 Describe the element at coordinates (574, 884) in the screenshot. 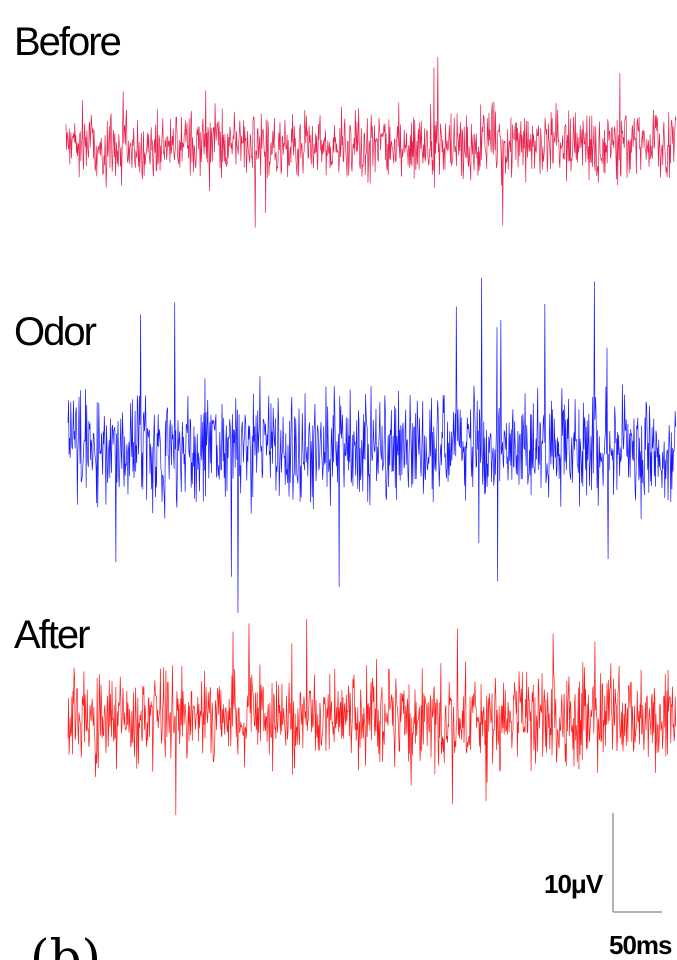

I see `scale-bar-voltage-label: 10μV` at that location.